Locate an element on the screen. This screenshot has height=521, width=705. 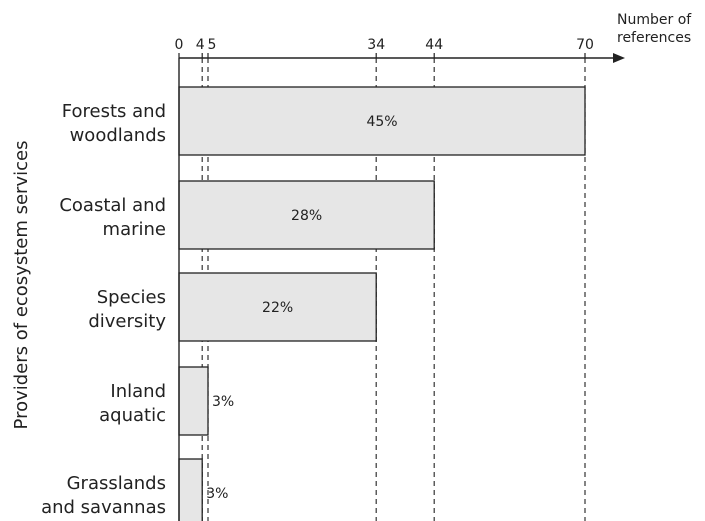
x-tick-labels: 0 4 5 34 44 70 is located at coordinates (384, 47).